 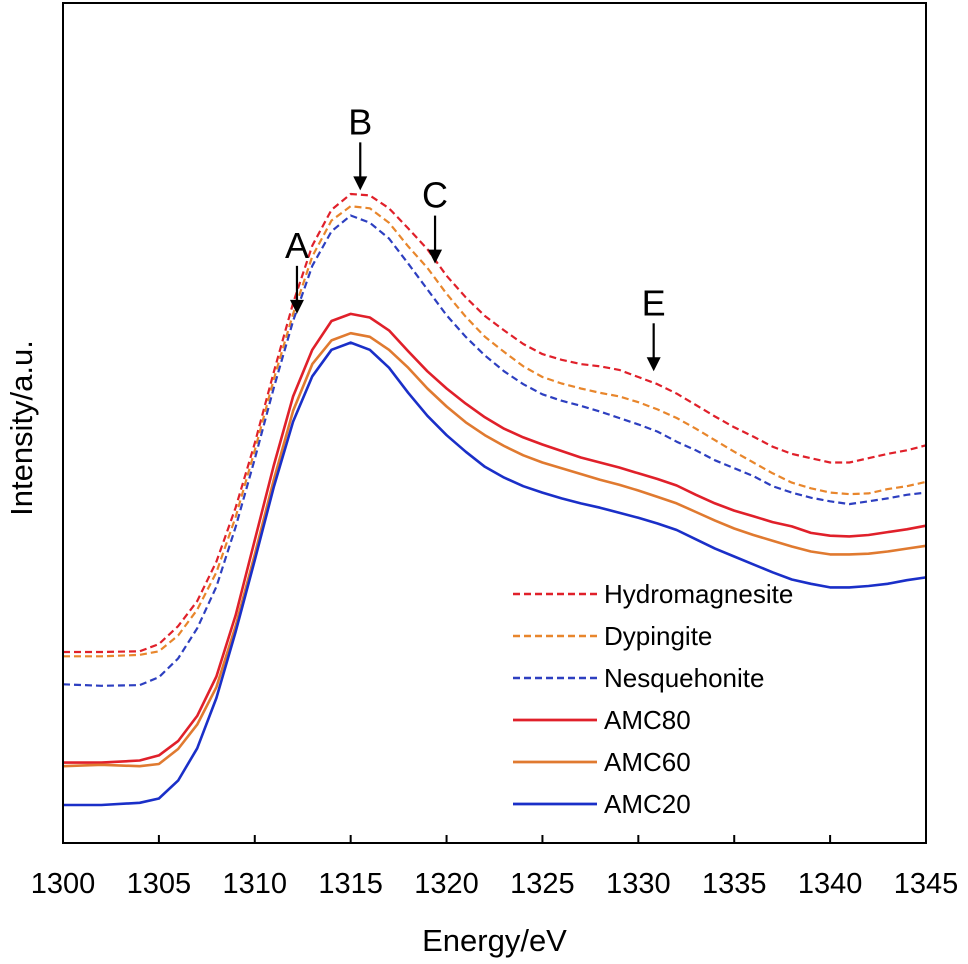 What do you see at coordinates (602, 804) in the screenshot?
I see `legend-item-amc20: AMC20` at bounding box center [602, 804].